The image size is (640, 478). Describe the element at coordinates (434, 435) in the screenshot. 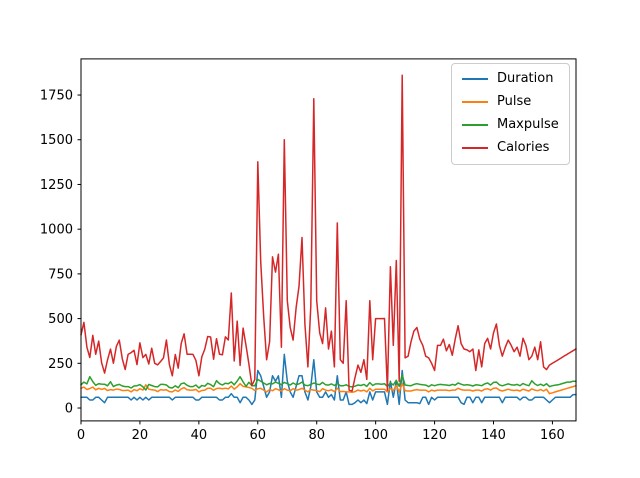

I see `x-tick-label: 120` at that location.